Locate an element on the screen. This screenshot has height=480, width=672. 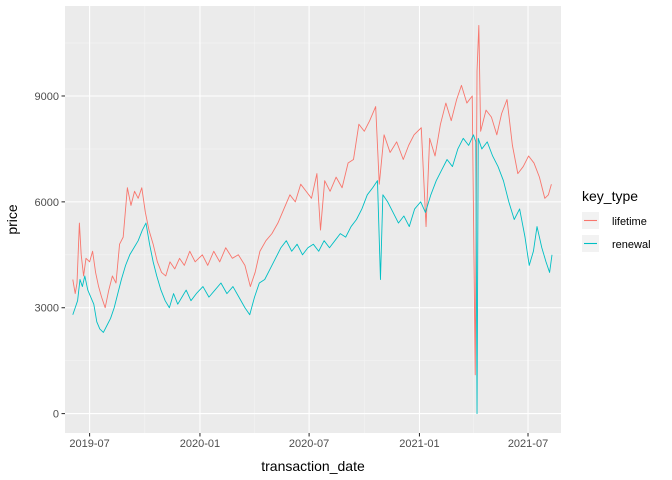
x-tick-label: 2021-07 is located at coordinates (528, 444).